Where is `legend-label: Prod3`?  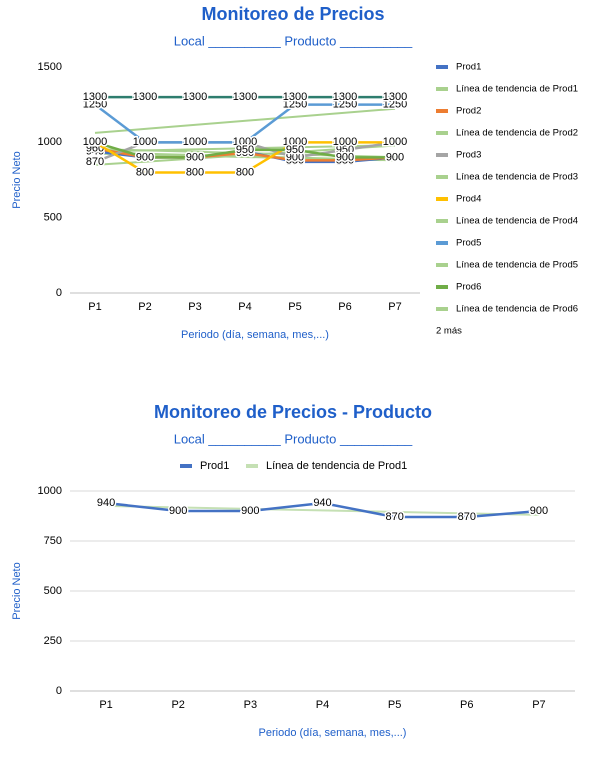
legend-label: Prod3 is located at coordinates (468, 155).